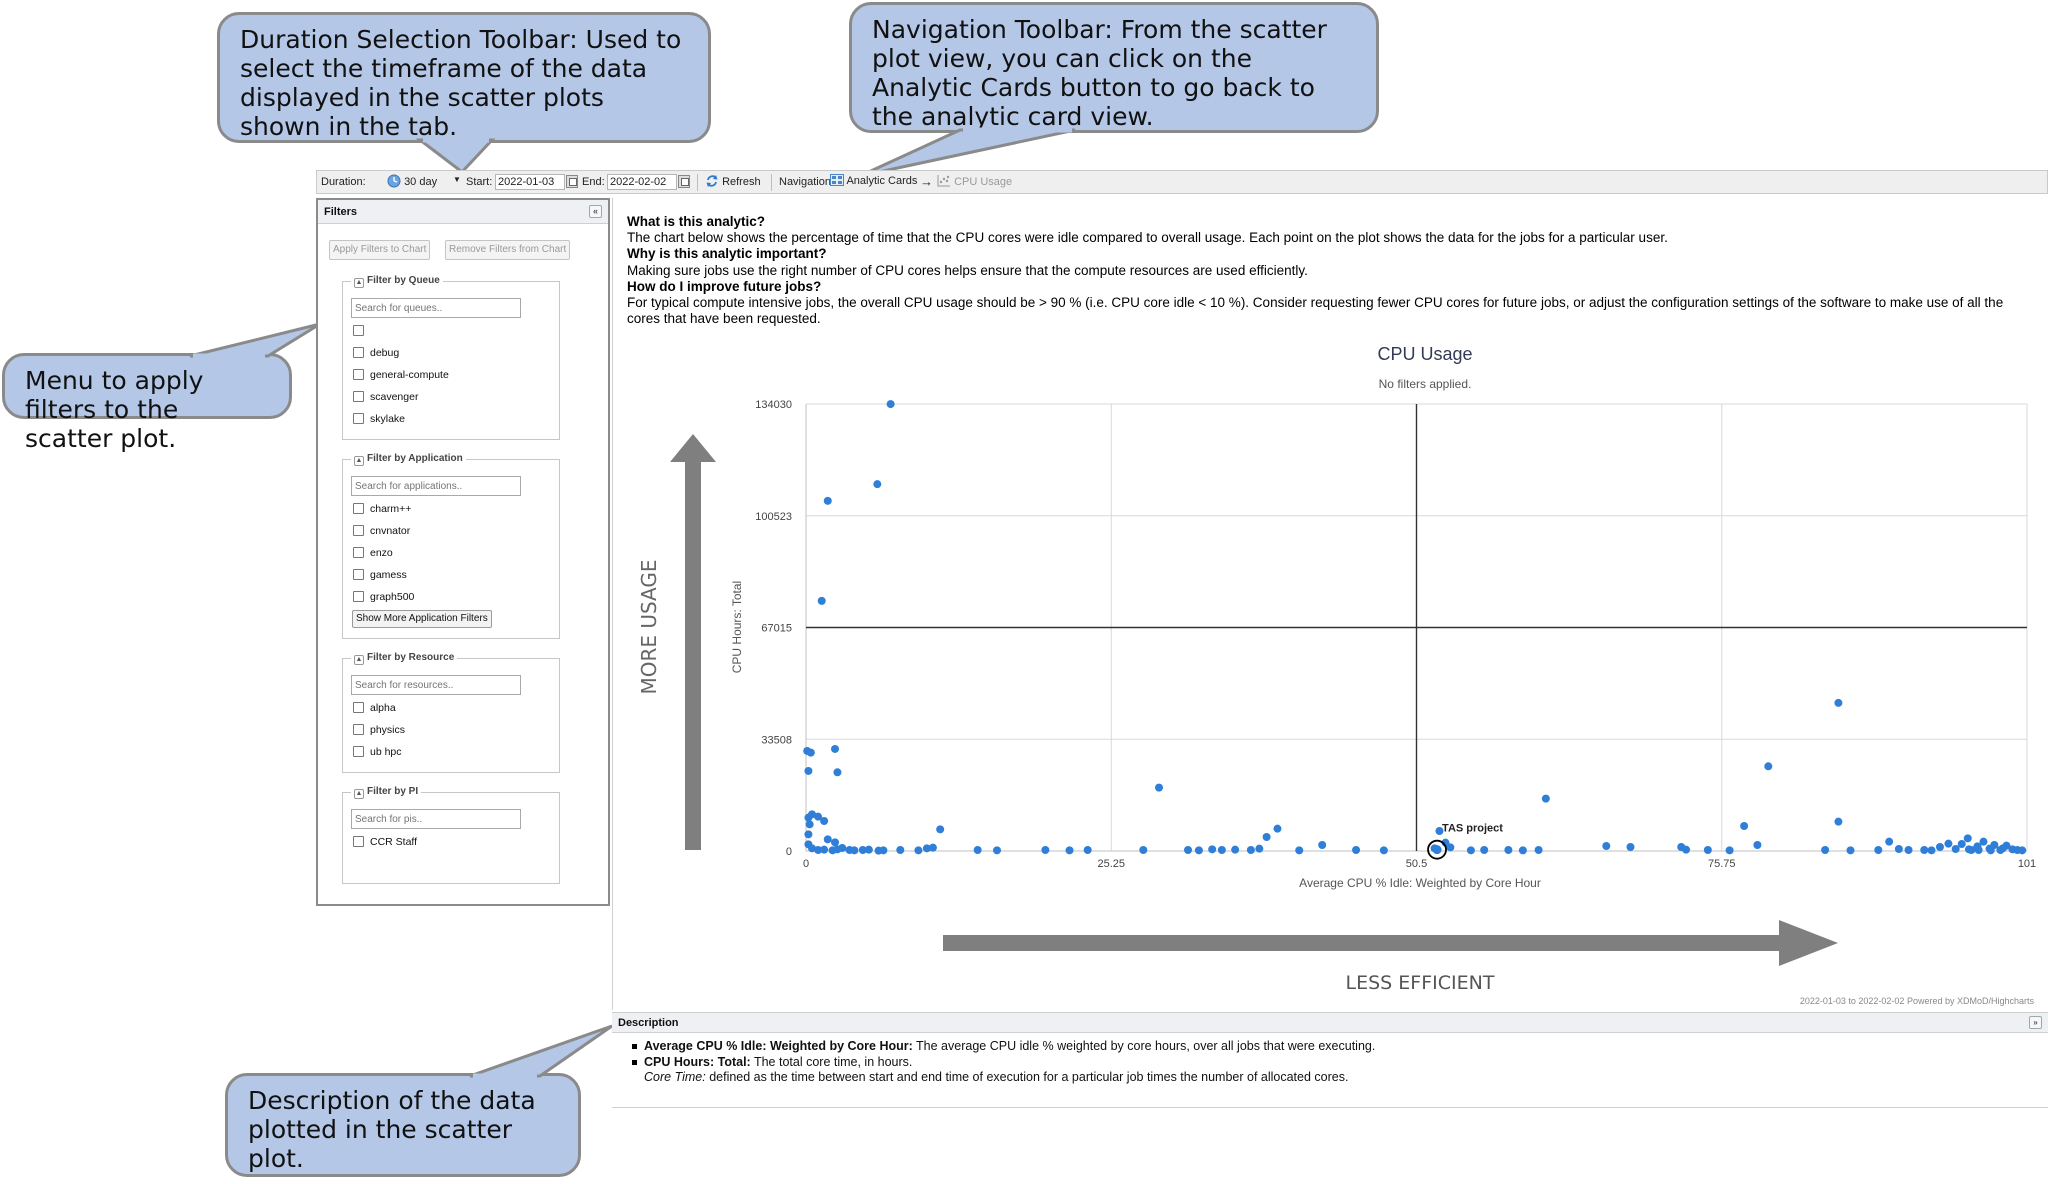 The width and height of the screenshot is (2048, 1184). What do you see at coordinates (393, 791) in the screenshot?
I see `filter-pi-title: Filter by PI` at bounding box center [393, 791].